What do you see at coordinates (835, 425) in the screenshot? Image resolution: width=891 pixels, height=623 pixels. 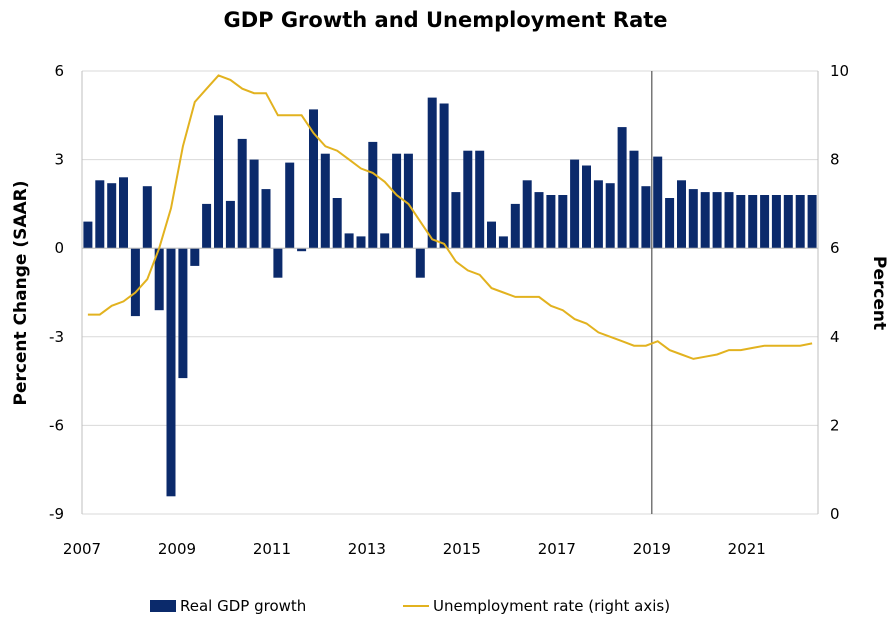 I see `y2-tick-label: 2` at bounding box center [835, 425].